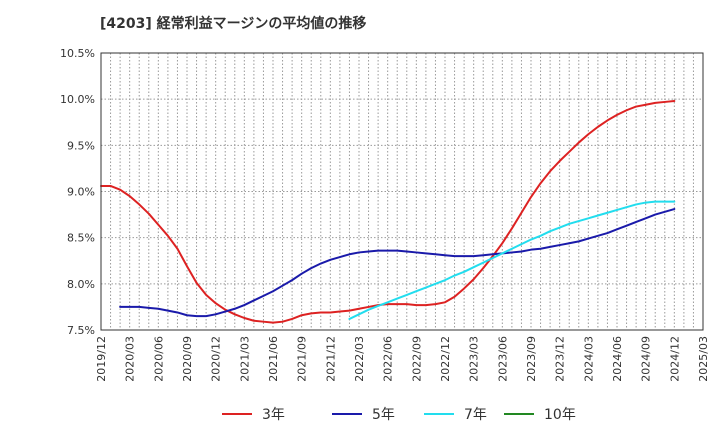  Describe the element at coordinates (560, 415) in the screenshot. I see `legend-label: 10年` at that location.